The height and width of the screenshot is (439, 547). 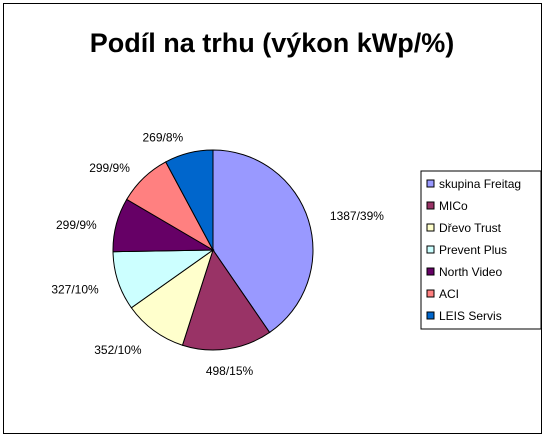 What do you see at coordinates (470, 272) in the screenshot?
I see `legend-label: North Video` at bounding box center [470, 272].